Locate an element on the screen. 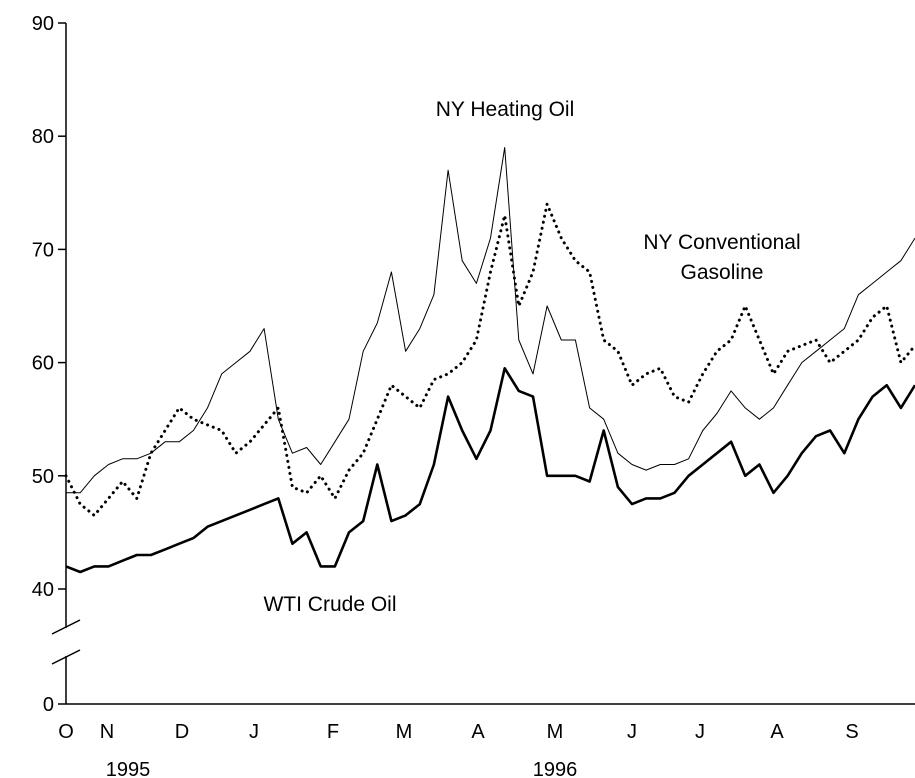 This screenshot has width=915, height=778. y-tick-label: 60 is located at coordinates (43, 364).